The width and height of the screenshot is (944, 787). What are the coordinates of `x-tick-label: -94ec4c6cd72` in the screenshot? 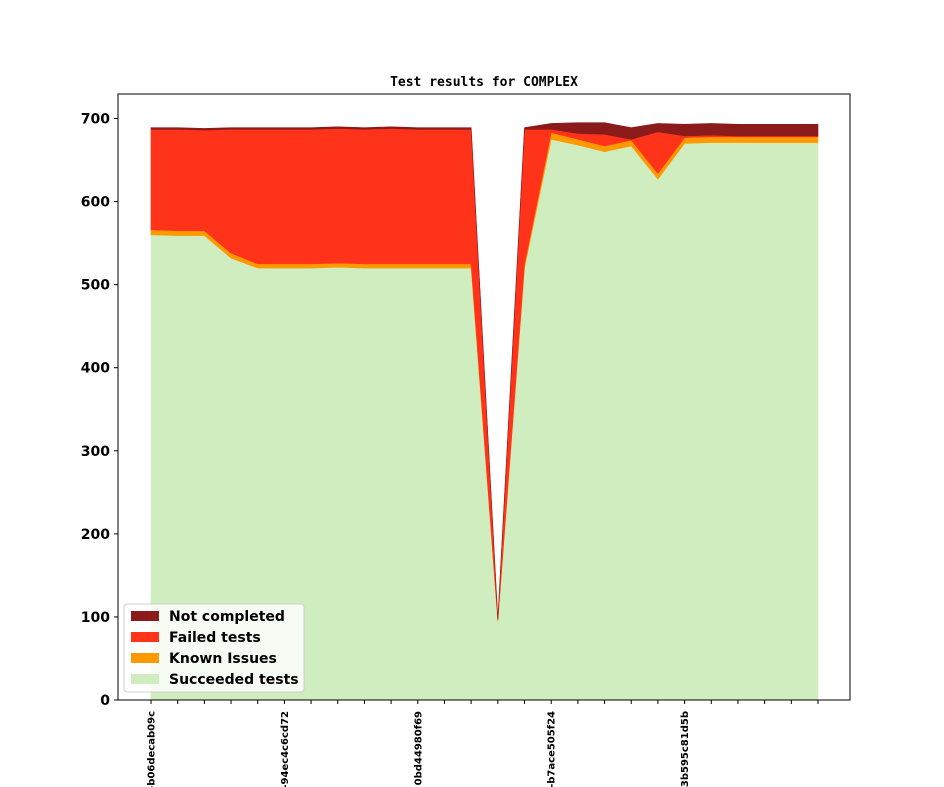 It's located at (285, 749).